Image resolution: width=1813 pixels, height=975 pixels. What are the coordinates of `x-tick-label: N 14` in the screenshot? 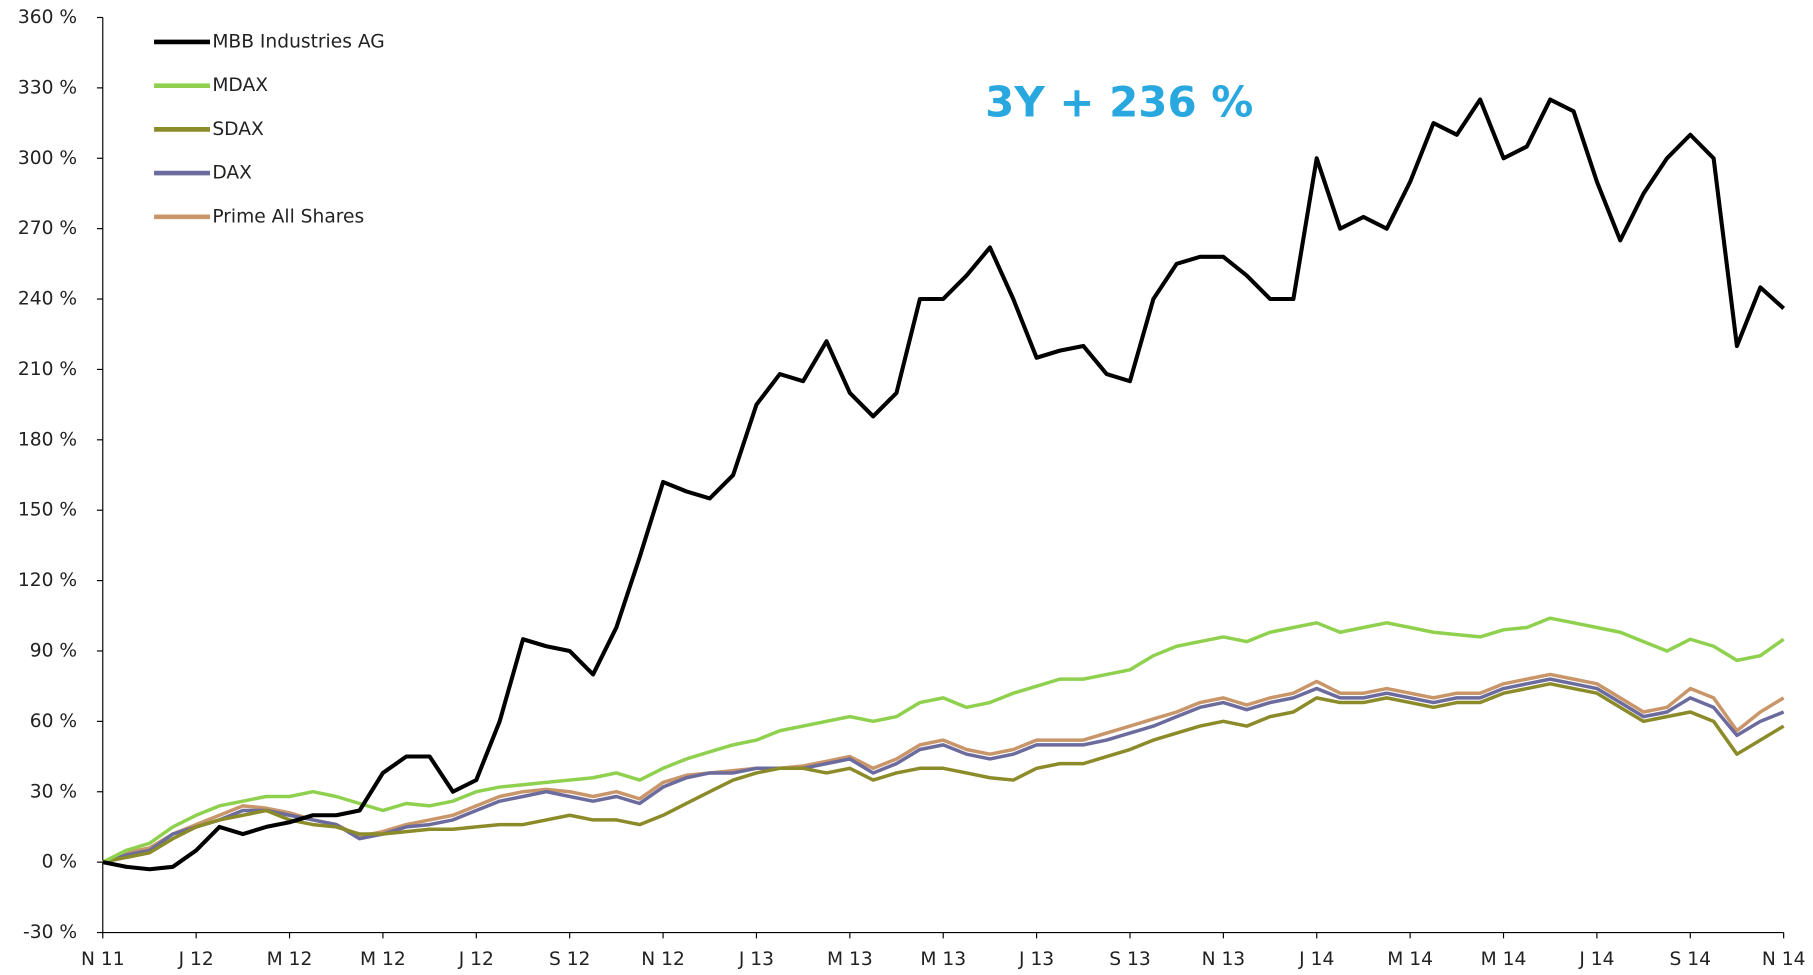 It's located at (1784, 959).